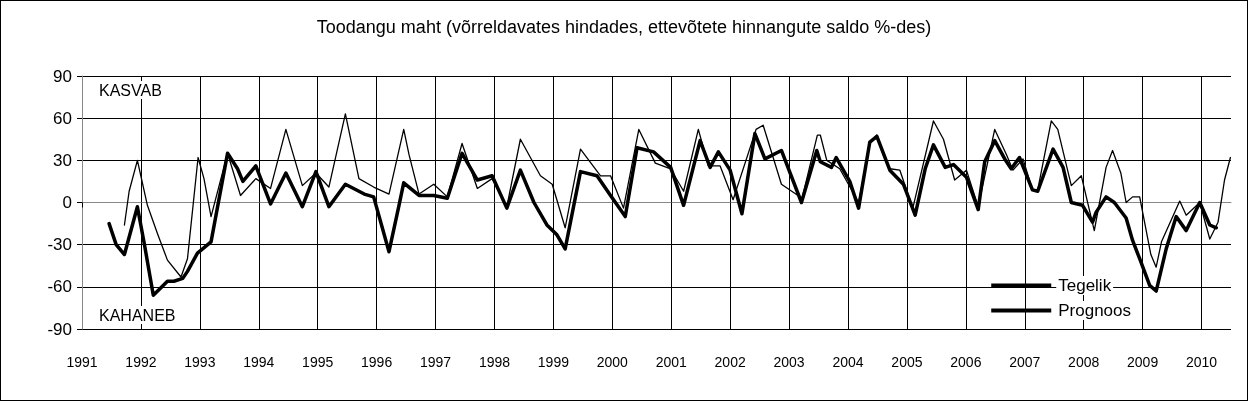  Describe the element at coordinates (141, 362) in the screenshot. I see `x-tick-label: 1992` at that location.